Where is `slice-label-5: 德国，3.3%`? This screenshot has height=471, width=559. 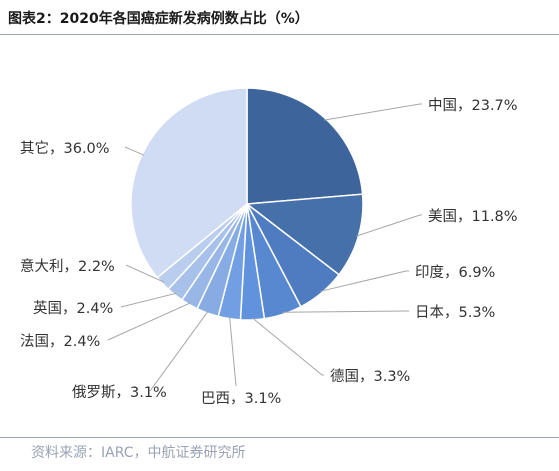 slice-label-5: 德国，3.3% is located at coordinates (370, 376).